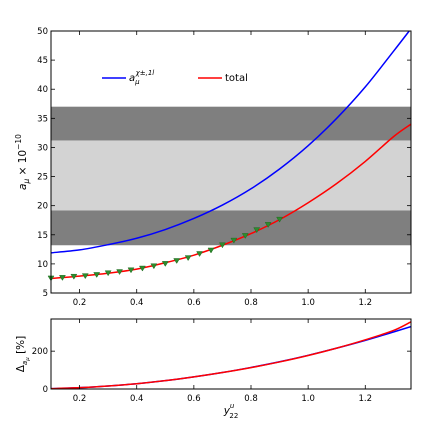 This screenshot has height=432, width=432. Describe the element at coordinates (42, 61) in the screenshot. I see `top-y-tick-label: 45` at that location.